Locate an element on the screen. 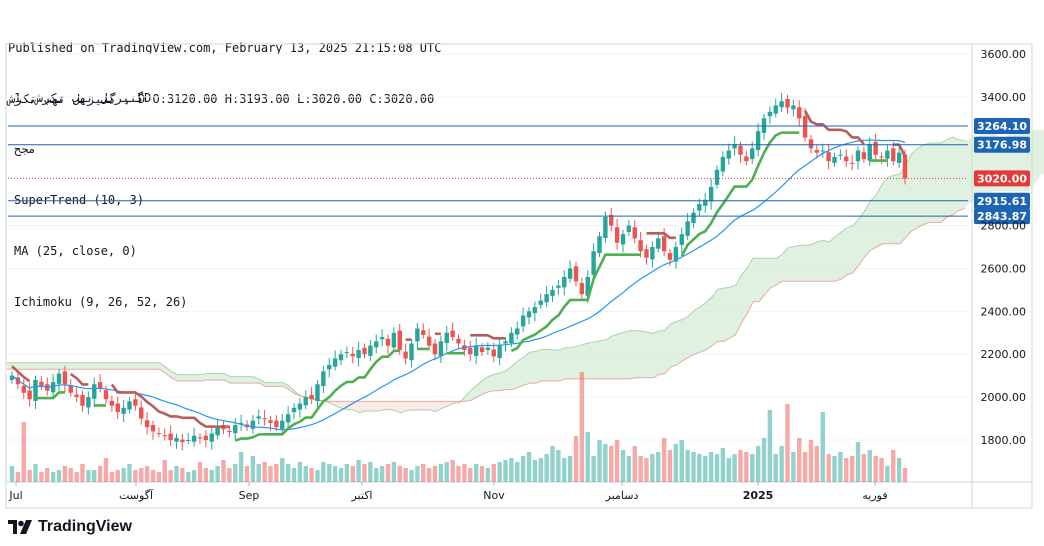  volume-legend: مجح is located at coordinates (25, 149).